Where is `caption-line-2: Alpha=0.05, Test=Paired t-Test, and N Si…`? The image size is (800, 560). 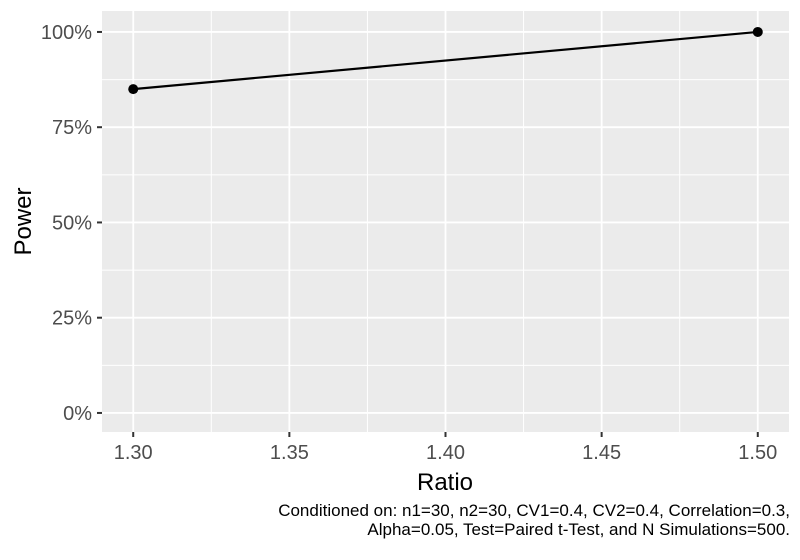
caption-line-2: Alpha=0.05, Test=Paired t-Test, and N Si… is located at coordinates (578, 529).